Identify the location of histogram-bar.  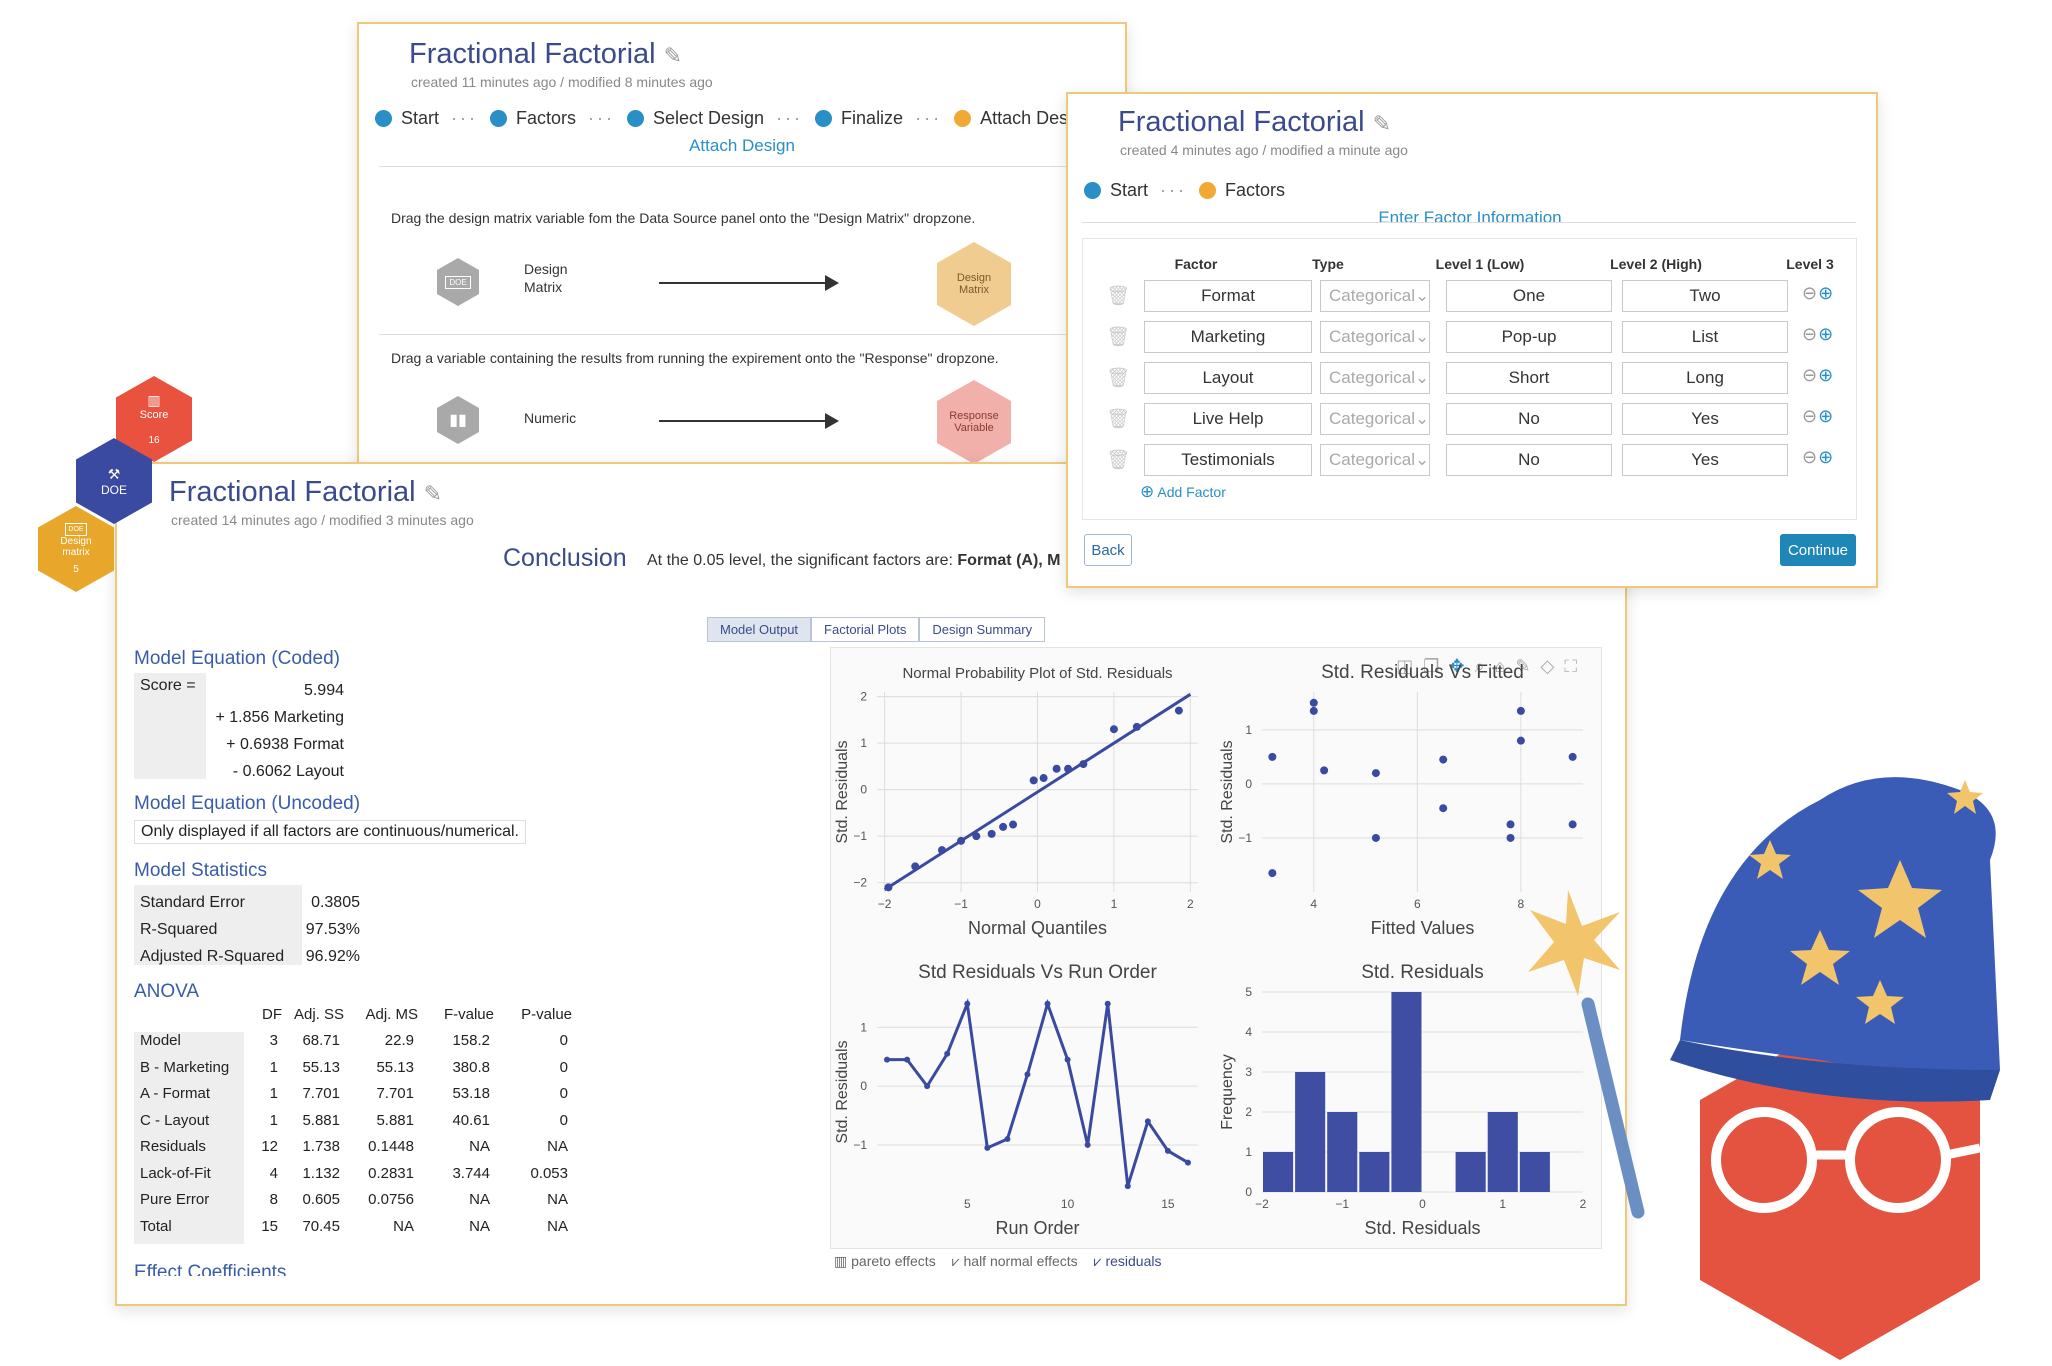
(1310, 1132).